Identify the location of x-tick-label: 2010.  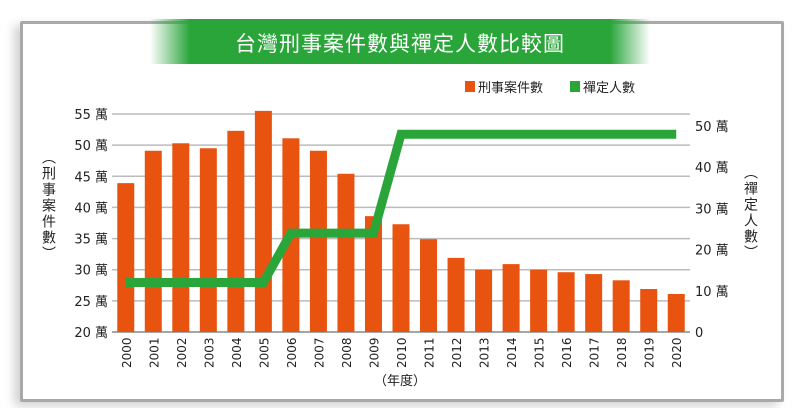
(402, 352).